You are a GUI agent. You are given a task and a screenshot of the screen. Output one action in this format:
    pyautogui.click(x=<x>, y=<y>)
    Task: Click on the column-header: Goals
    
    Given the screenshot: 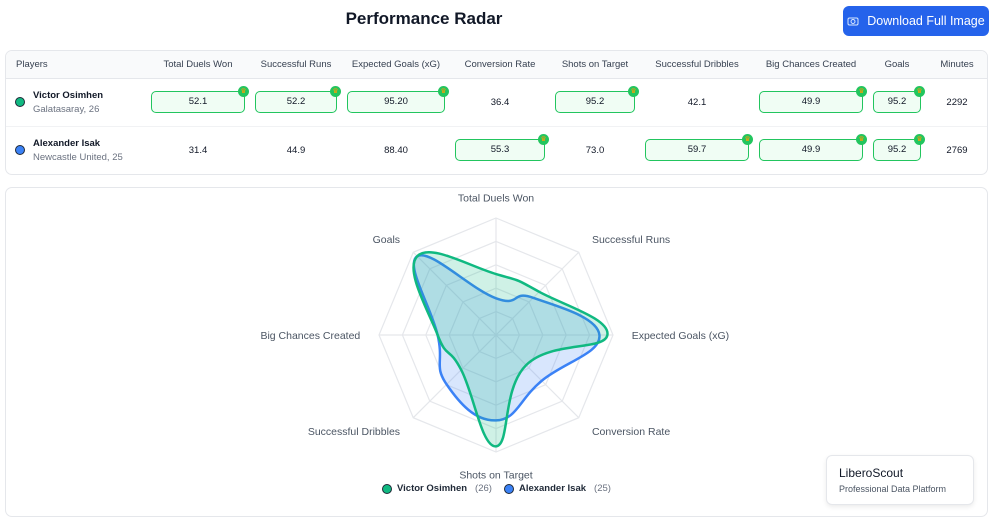 What is the action you would take?
    pyautogui.click(x=897, y=65)
    